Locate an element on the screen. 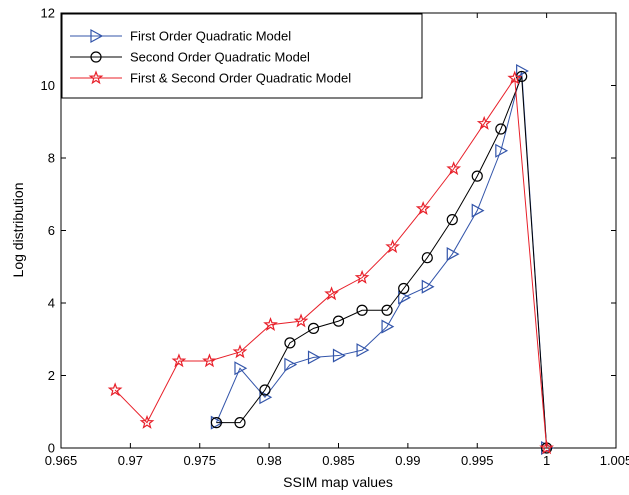 This screenshot has height=495, width=629. y-tick-label: 8 is located at coordinates (51, 158).